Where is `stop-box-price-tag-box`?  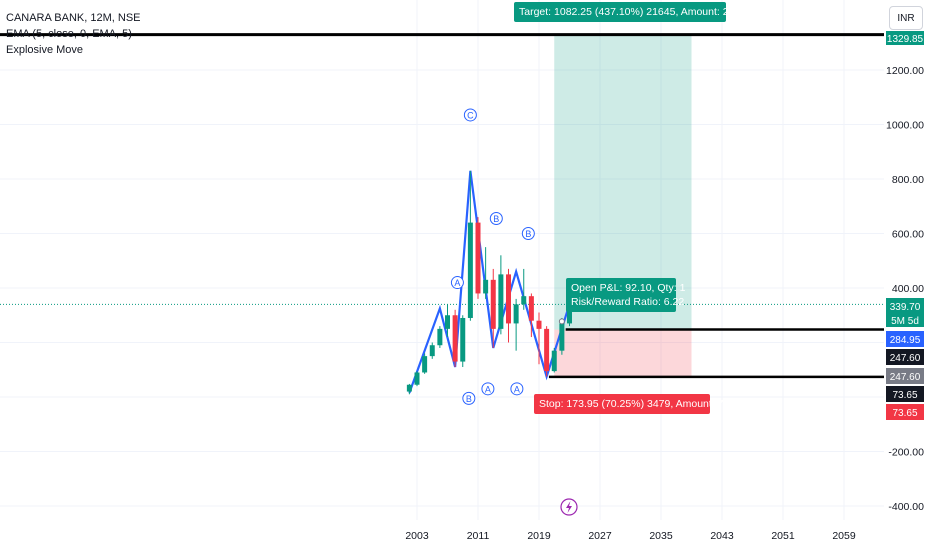
stop-box-price-tag-box is located at coordinates (905, 412).